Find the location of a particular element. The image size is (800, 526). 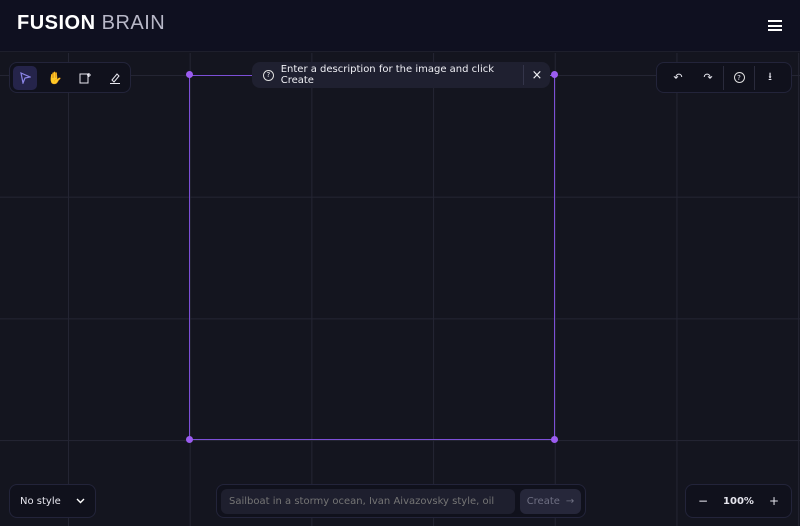

tool-panel: ✋ is located at coordinates (70, 77).